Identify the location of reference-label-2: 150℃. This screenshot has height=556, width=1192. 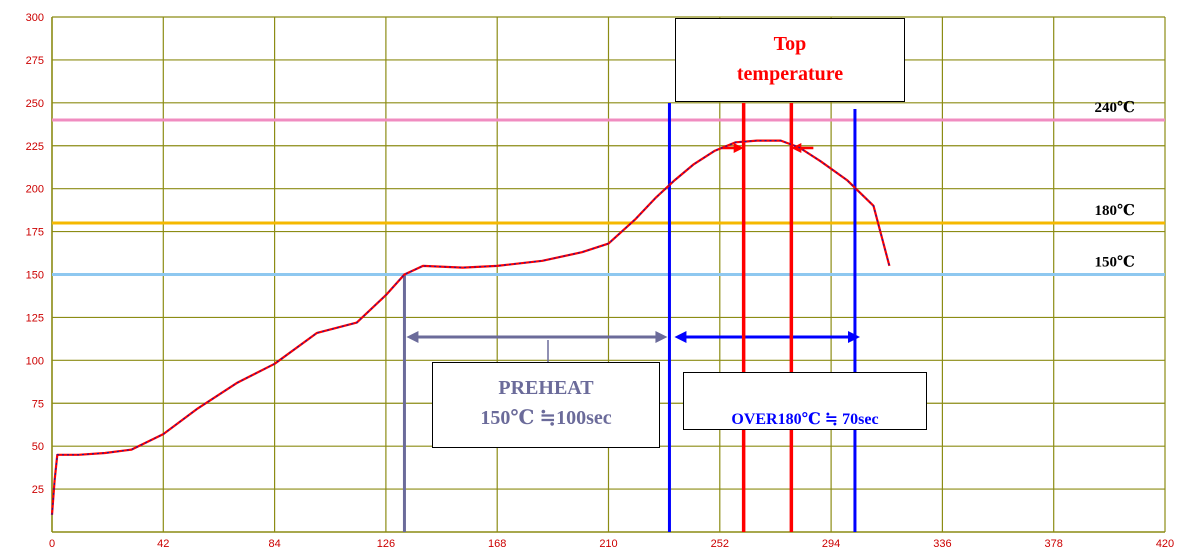
(1115, 263).